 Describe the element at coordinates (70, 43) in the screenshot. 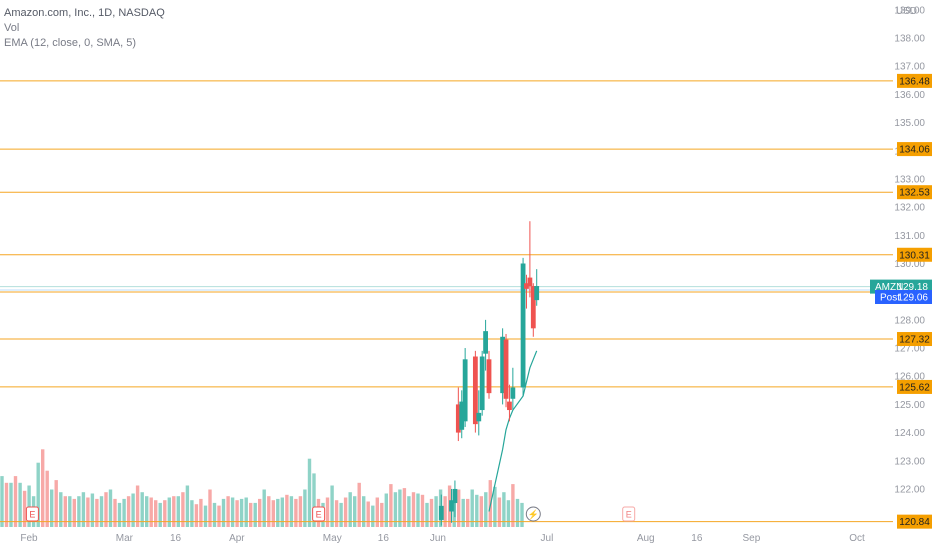

I see `ema-indicator-label: EMA (12, close, 0, SMA, 5)` at that location.